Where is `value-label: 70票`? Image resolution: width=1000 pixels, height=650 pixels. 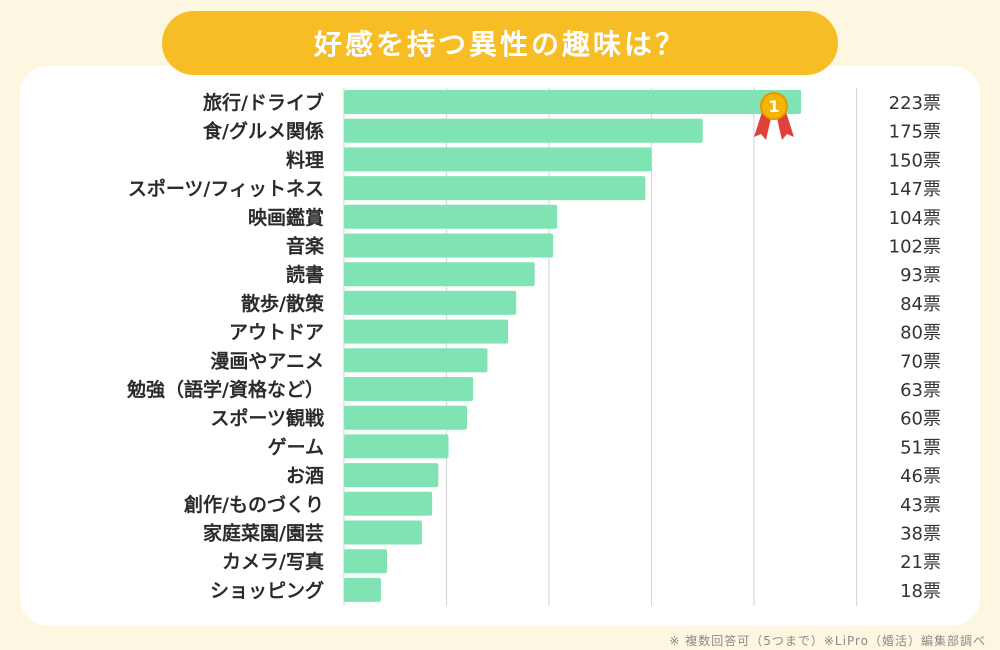
value-label: 70票 is located at coordinates (920, 361).